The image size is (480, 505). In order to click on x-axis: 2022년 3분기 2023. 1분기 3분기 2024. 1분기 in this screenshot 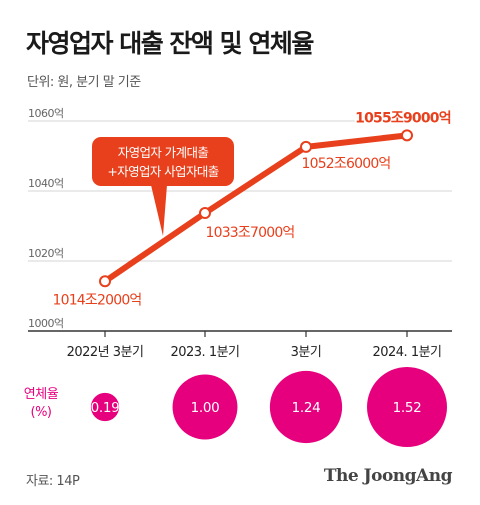, I will do `click(254, 345)`.